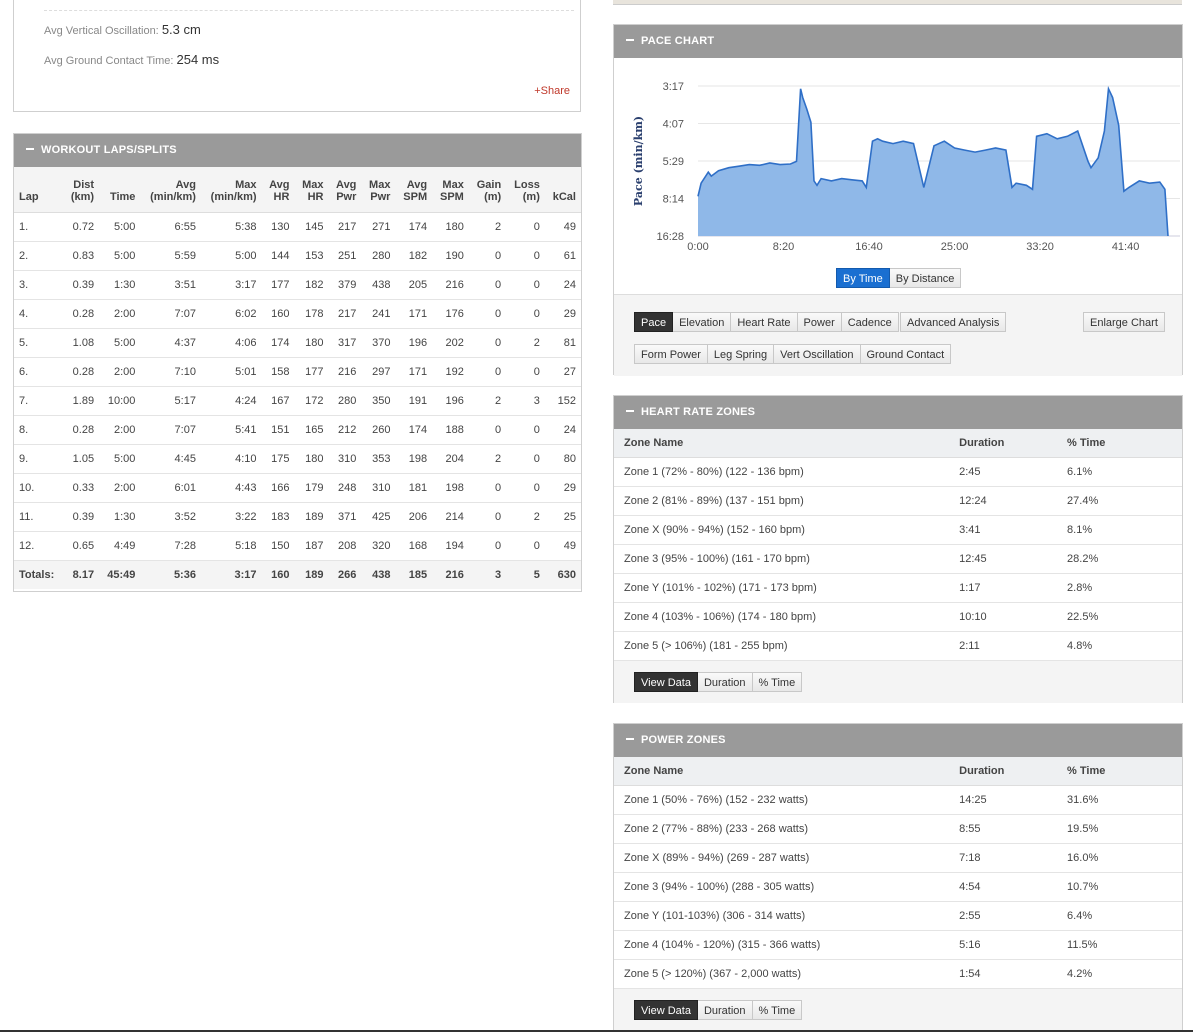 The image size is (1193, 1032). Describe the element at coordinates (231, 256) in the screenshot. I see `table-cell: 5:00` at that location.